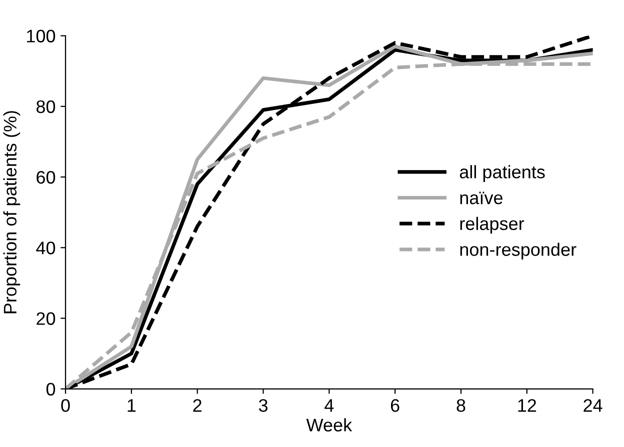 The image size is (624, 447). I want to click on x-tick-label: 24, so click(593, 405).